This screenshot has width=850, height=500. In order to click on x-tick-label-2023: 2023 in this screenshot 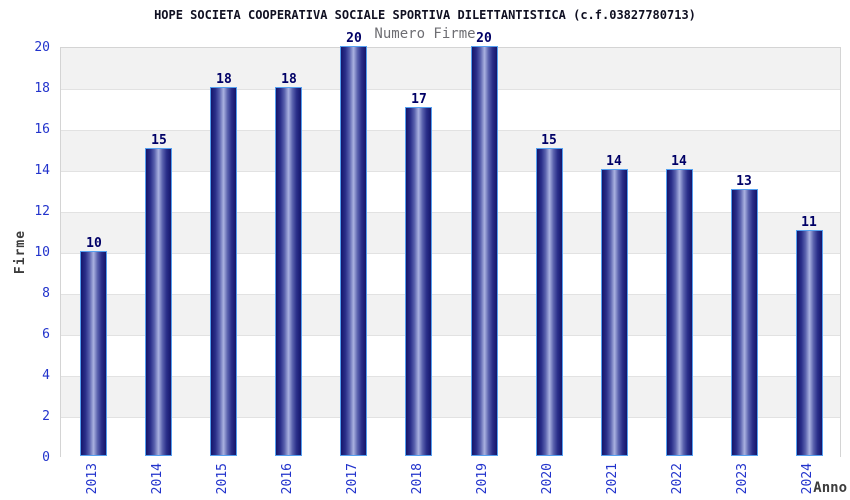, I will do `click(742, 479)`.